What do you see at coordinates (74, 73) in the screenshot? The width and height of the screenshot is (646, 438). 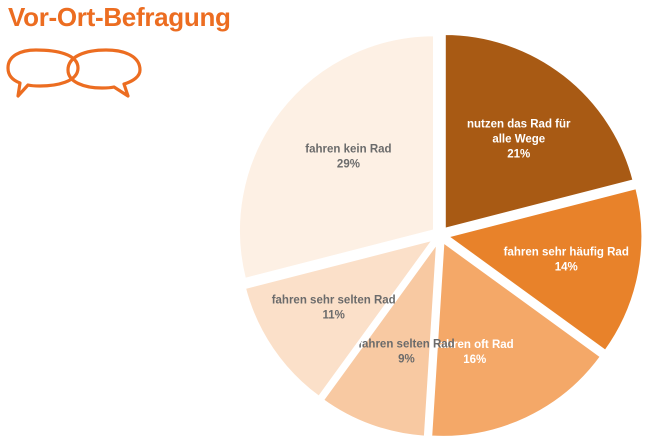 I see `speech-bubbles-icon` at bounding box center [74, 73].